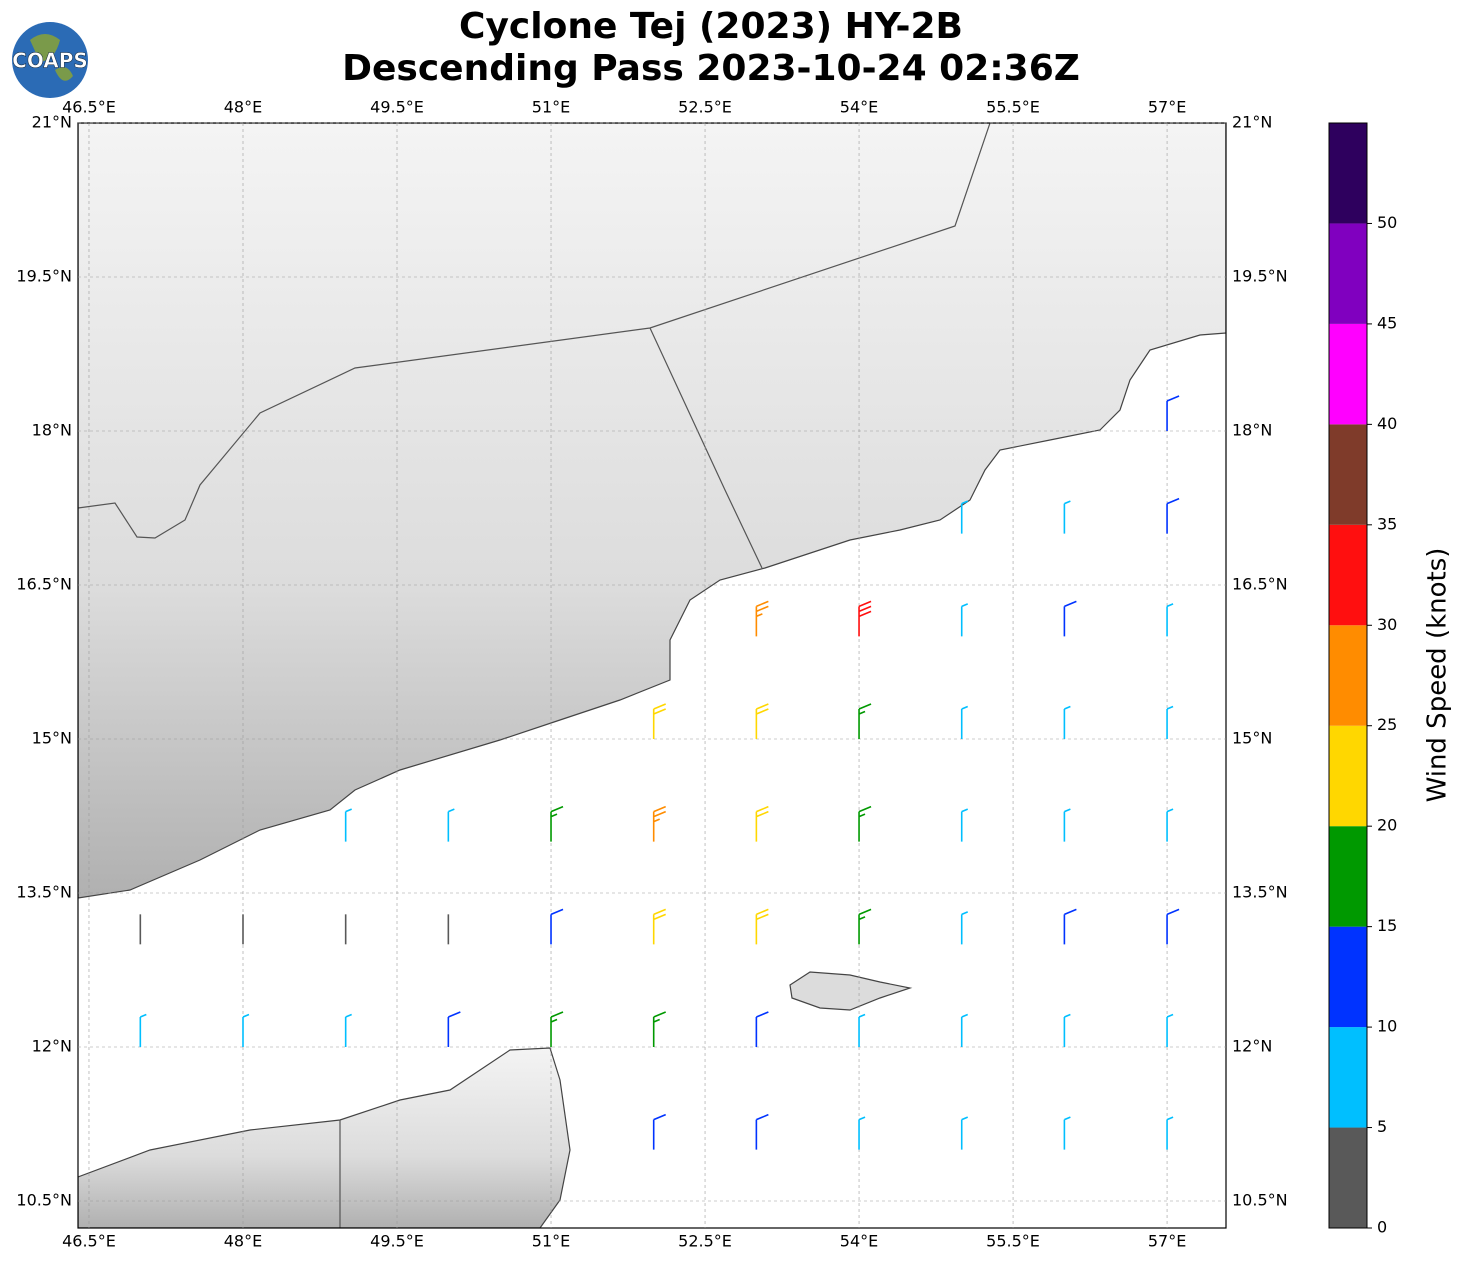 Image resolution: width=1466 pixels, height=1268 pixels. Describe the element at coordinates (324, 1137) in the screenshot. I see `africa-land` at that location.